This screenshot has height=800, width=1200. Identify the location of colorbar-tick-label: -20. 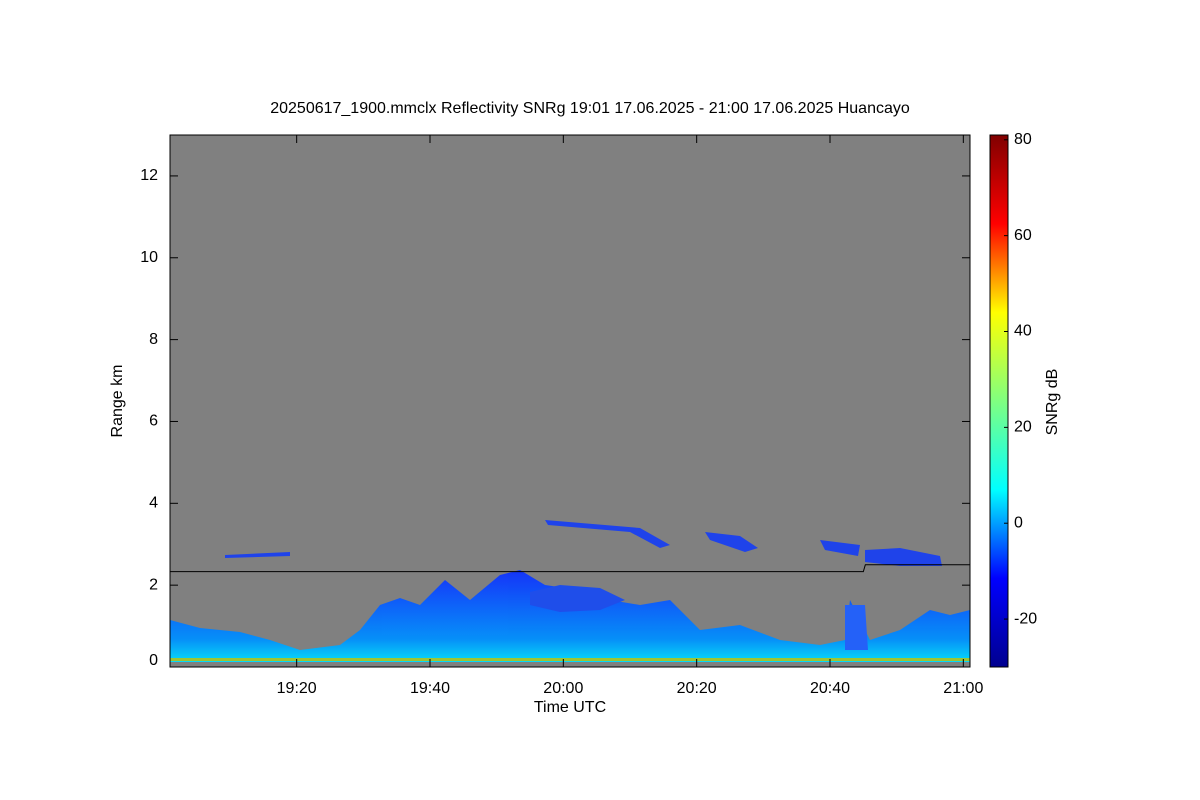
(1025, 618).